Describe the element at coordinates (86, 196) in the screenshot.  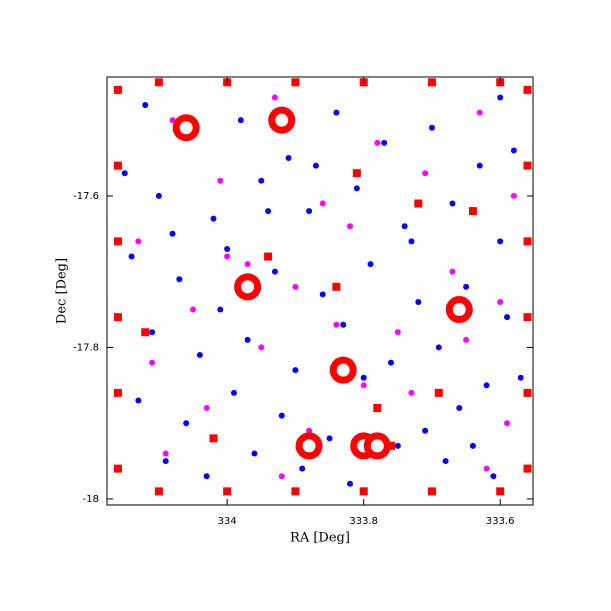
I see `y-tick-label: -17.6` at that location.